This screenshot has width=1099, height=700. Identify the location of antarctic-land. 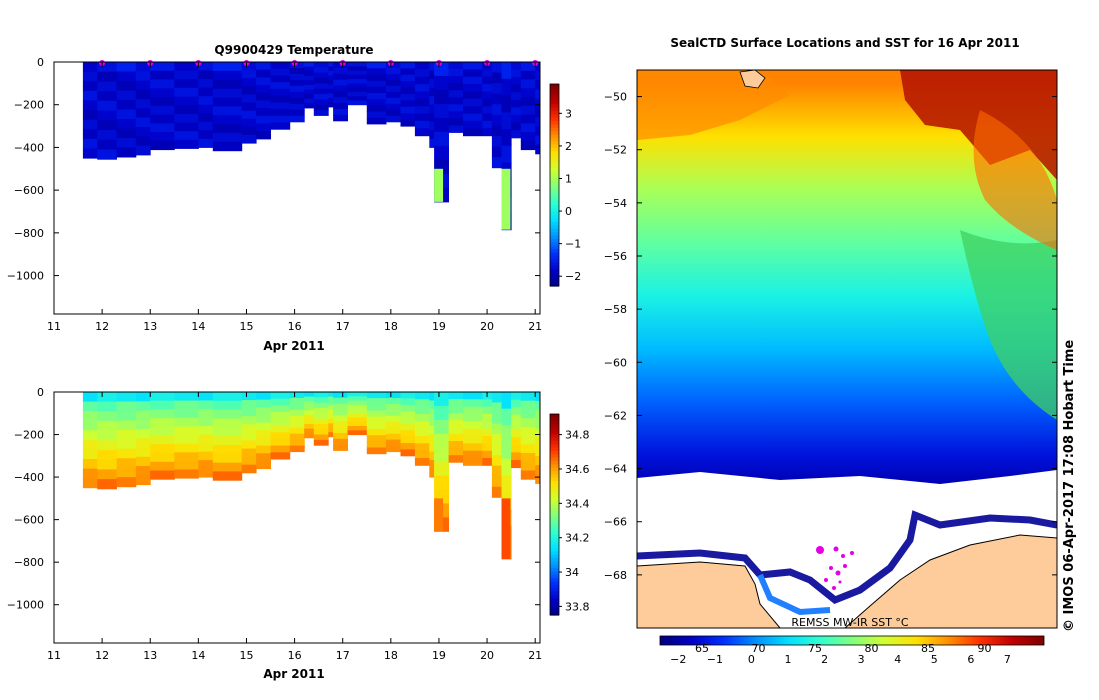
(708, 595).